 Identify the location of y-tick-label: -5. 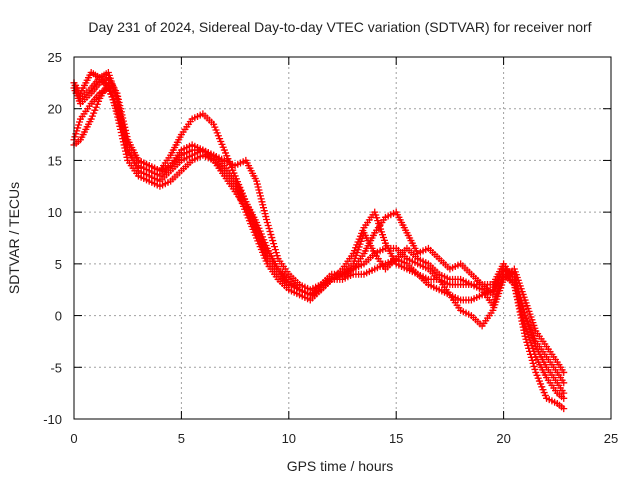
(56, 367).